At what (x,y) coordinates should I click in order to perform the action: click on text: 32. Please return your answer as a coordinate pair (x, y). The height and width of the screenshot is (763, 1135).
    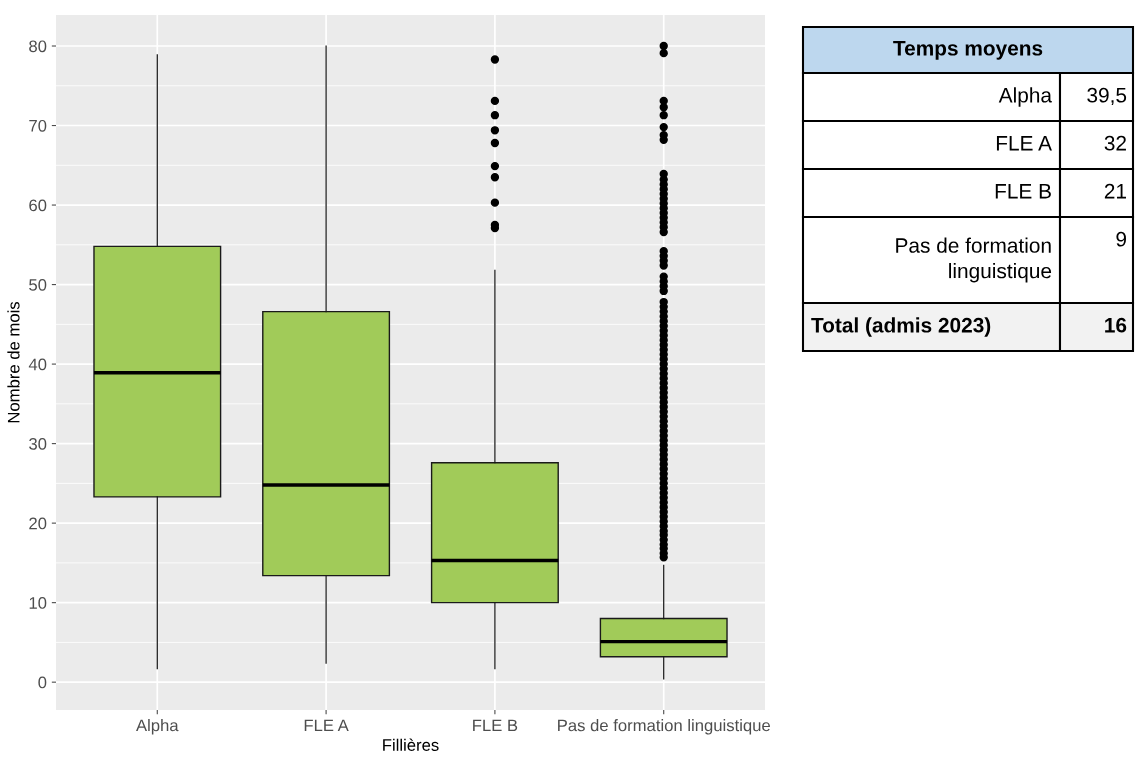
    Looking at the image, I should click on (1115, 143).